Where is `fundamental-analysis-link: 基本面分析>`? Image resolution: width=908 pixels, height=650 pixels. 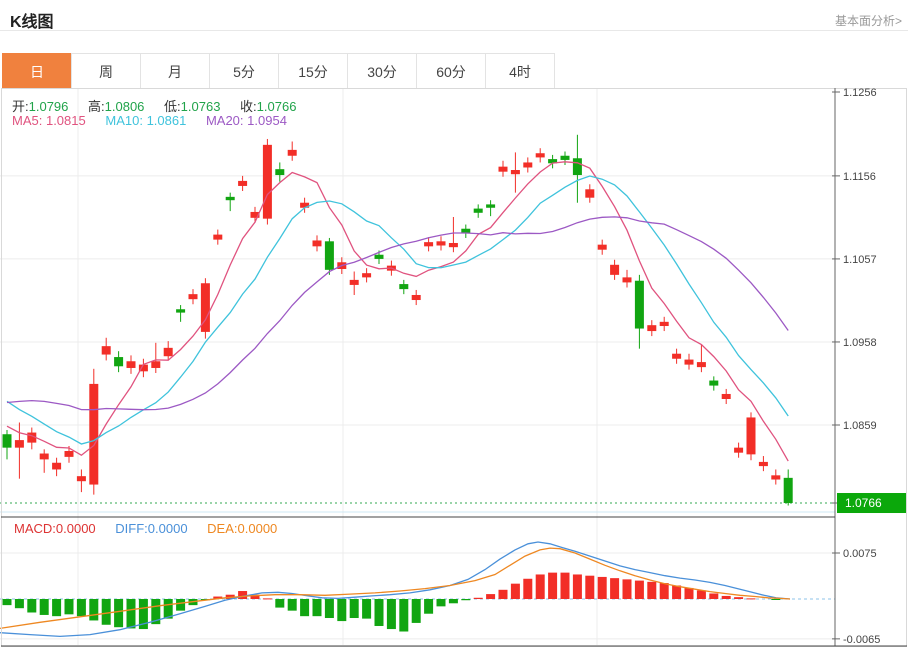 fundamental-analysis-link: 基本面分析> is located at coordinates (868, 21).